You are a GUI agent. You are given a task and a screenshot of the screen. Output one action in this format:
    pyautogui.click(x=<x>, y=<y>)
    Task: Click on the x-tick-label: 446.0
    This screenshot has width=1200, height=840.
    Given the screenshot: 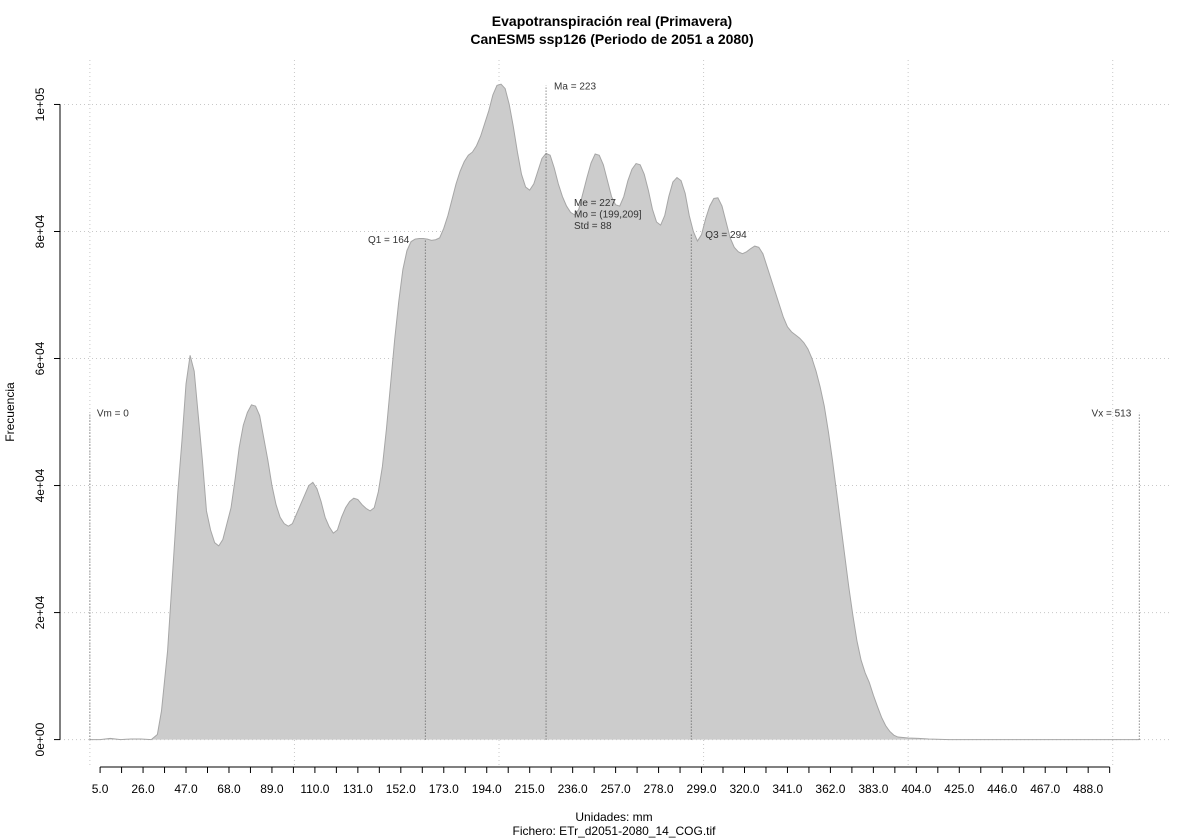 What is the action you would take?
    pyautogui.click(x=1002, y=789)
    